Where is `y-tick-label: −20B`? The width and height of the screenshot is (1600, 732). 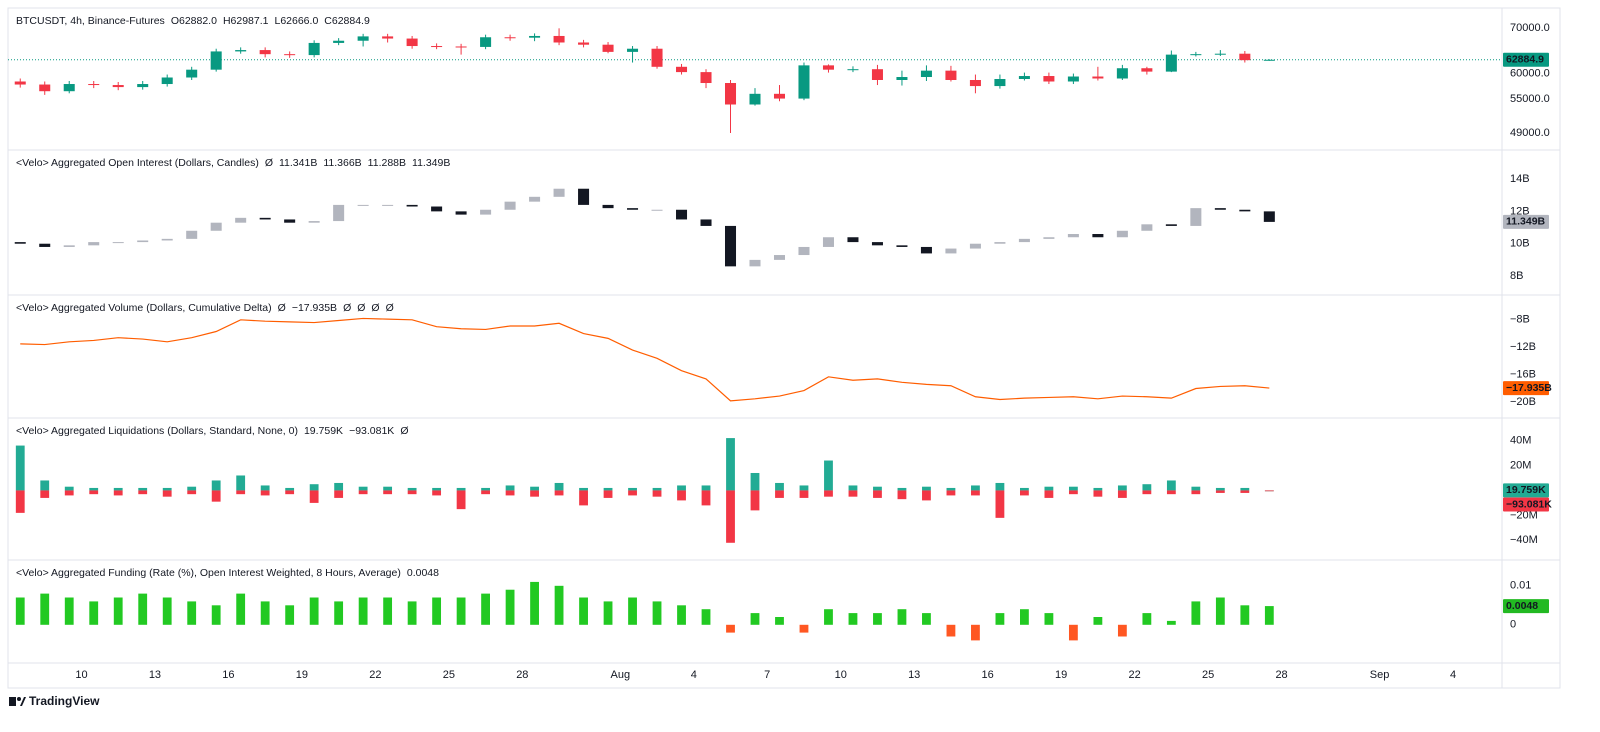 y-tick-label: −20B is located at coordinates (1523, 402).